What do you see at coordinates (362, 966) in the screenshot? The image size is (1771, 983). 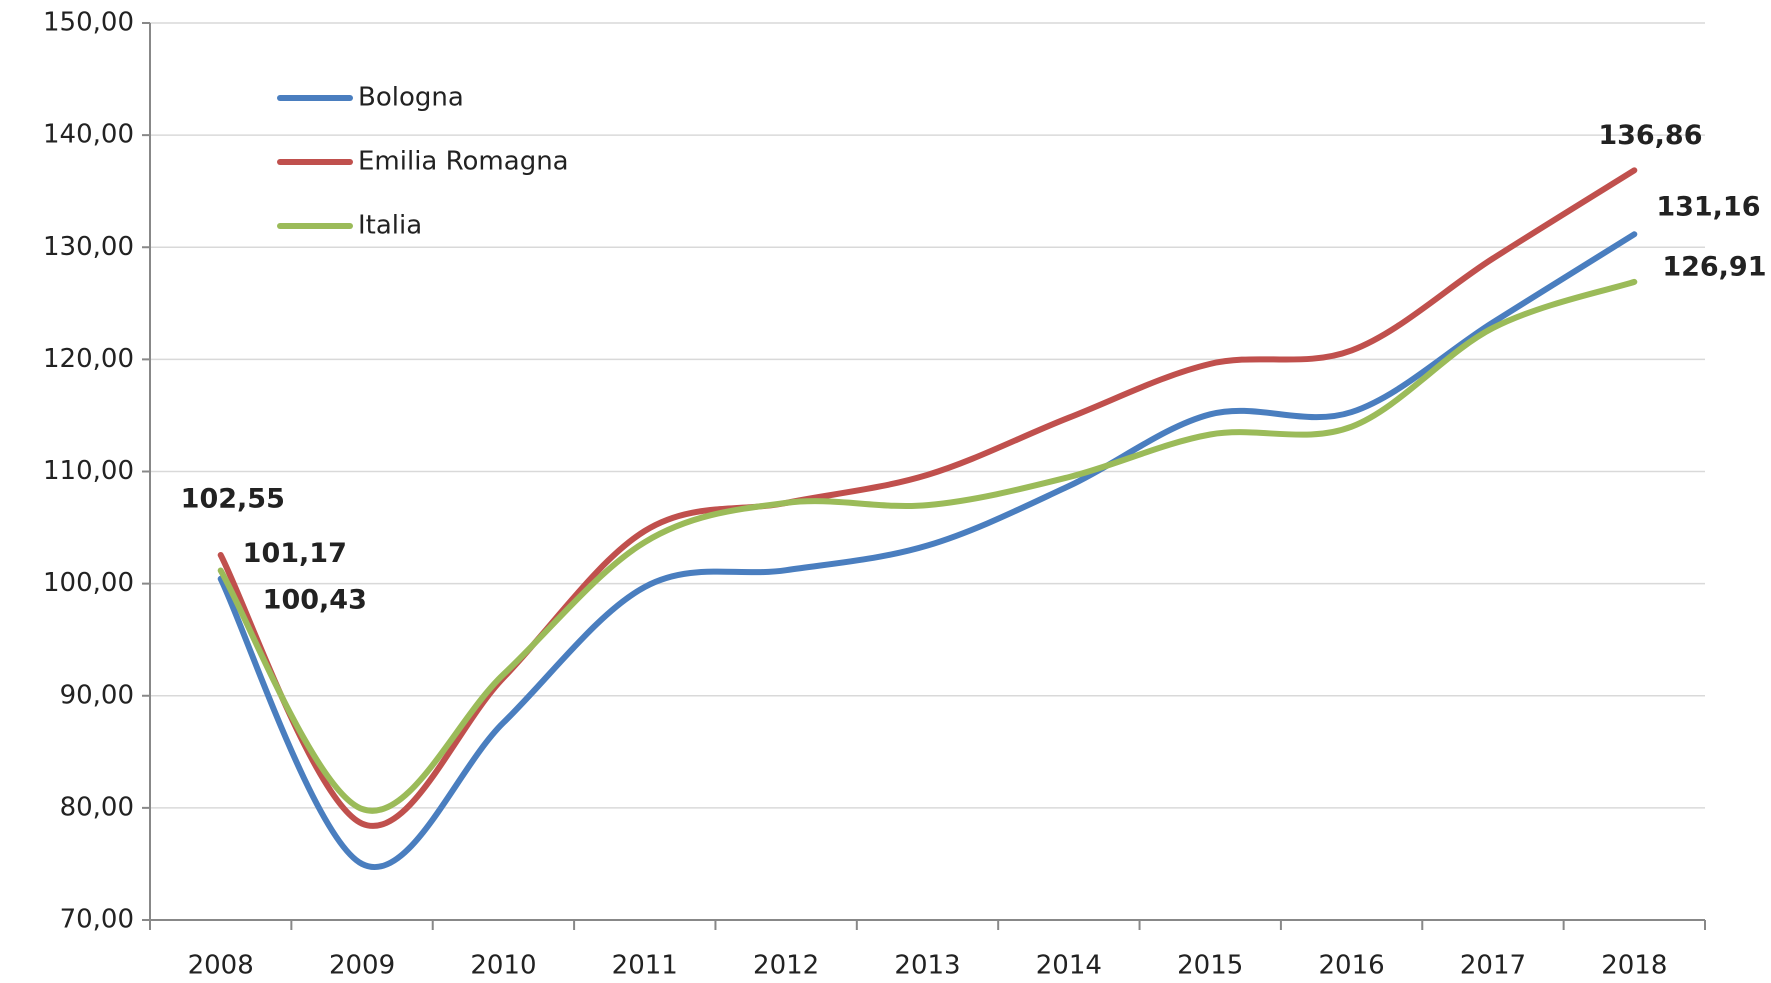 I see `x-tick-label: 2009` at bounding box center [362, 966].